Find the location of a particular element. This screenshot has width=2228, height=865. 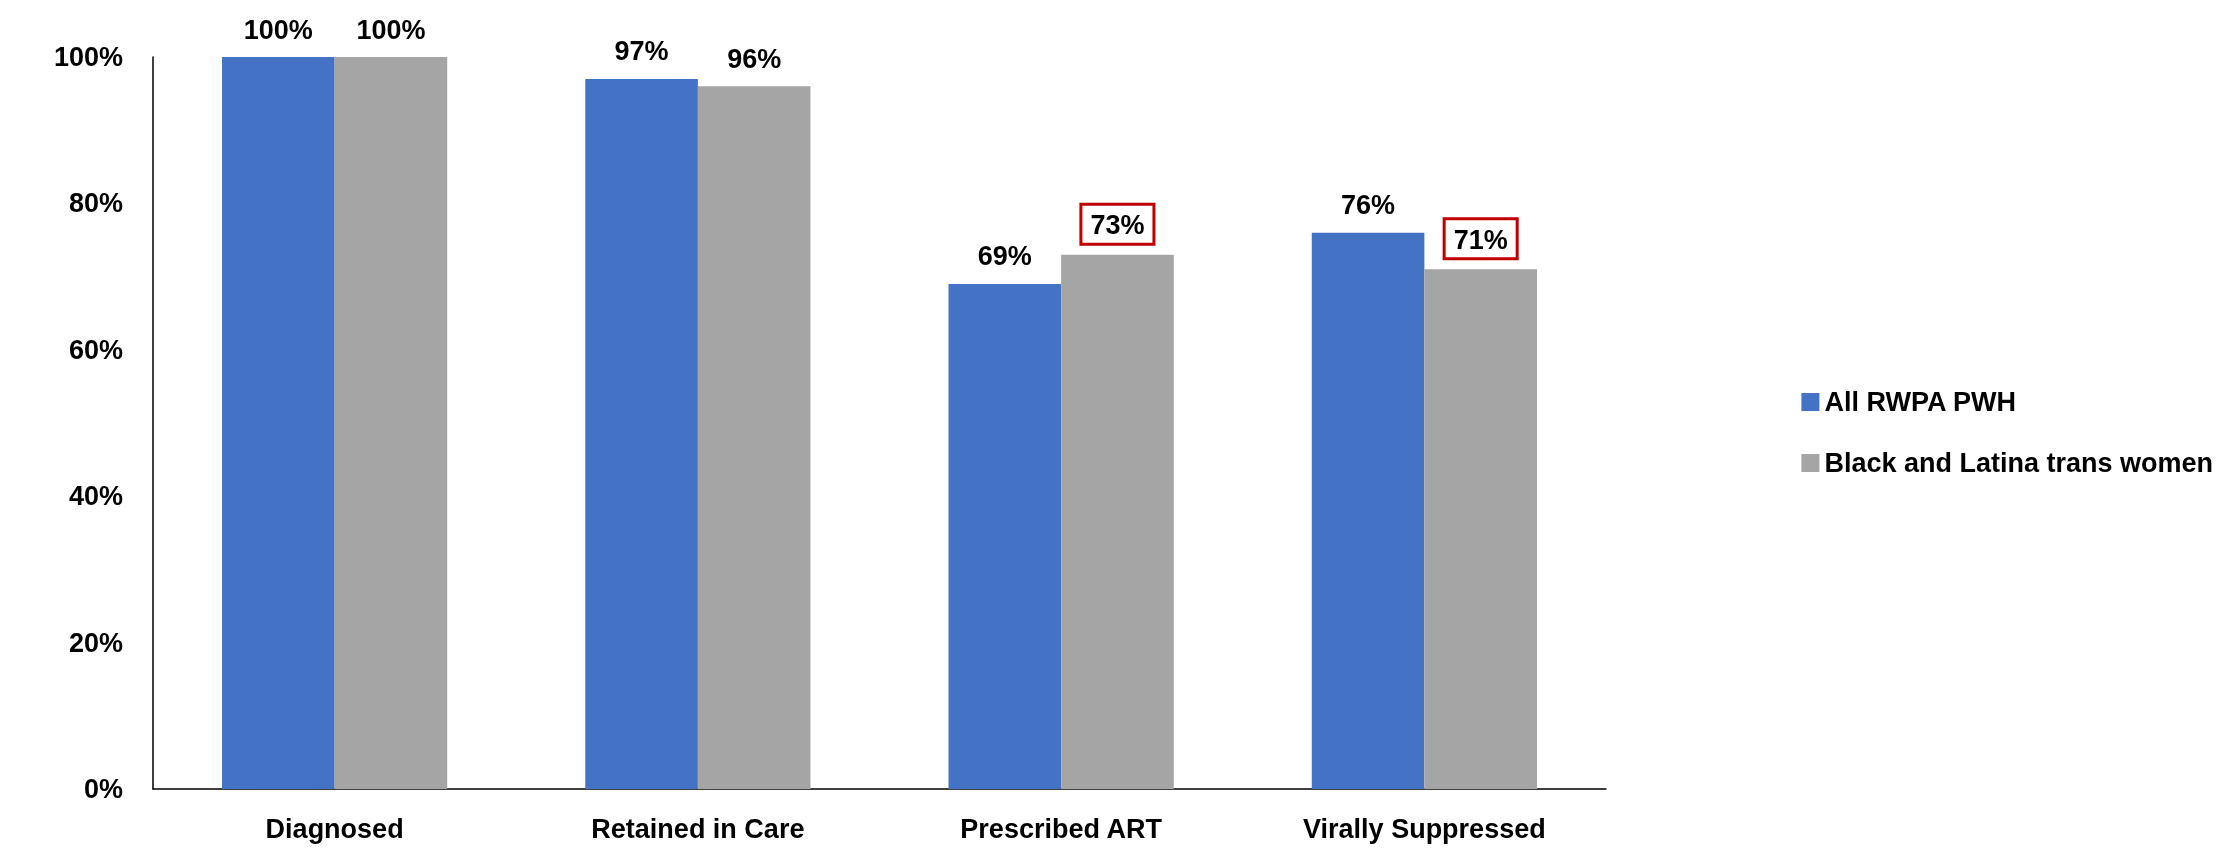

y-tick-label: 60% is located at coordinates (95, 349).